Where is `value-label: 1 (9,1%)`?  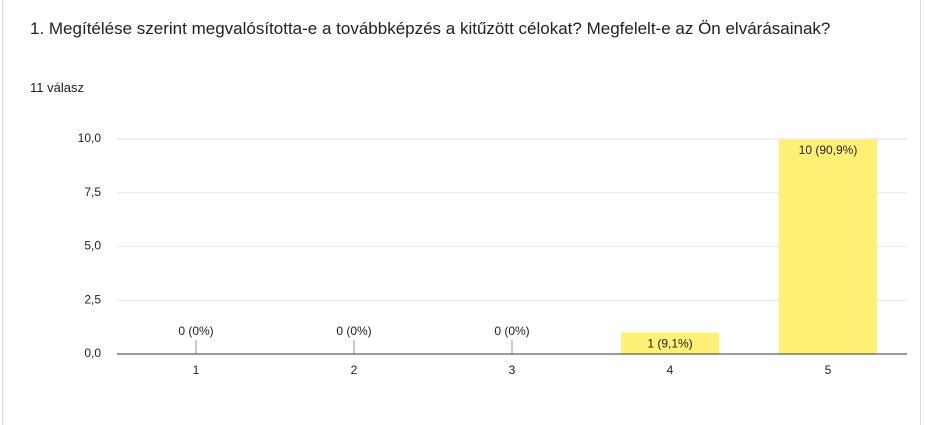
value-label: 1 (9,1%) is located at coordinates (669, 344).